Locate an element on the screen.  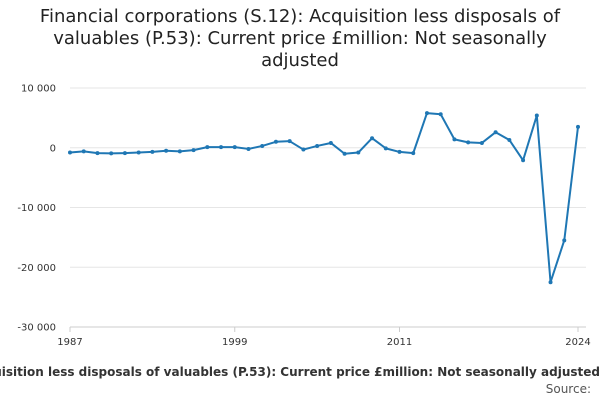
source-label: Source: is located at coordinates (568, 389).